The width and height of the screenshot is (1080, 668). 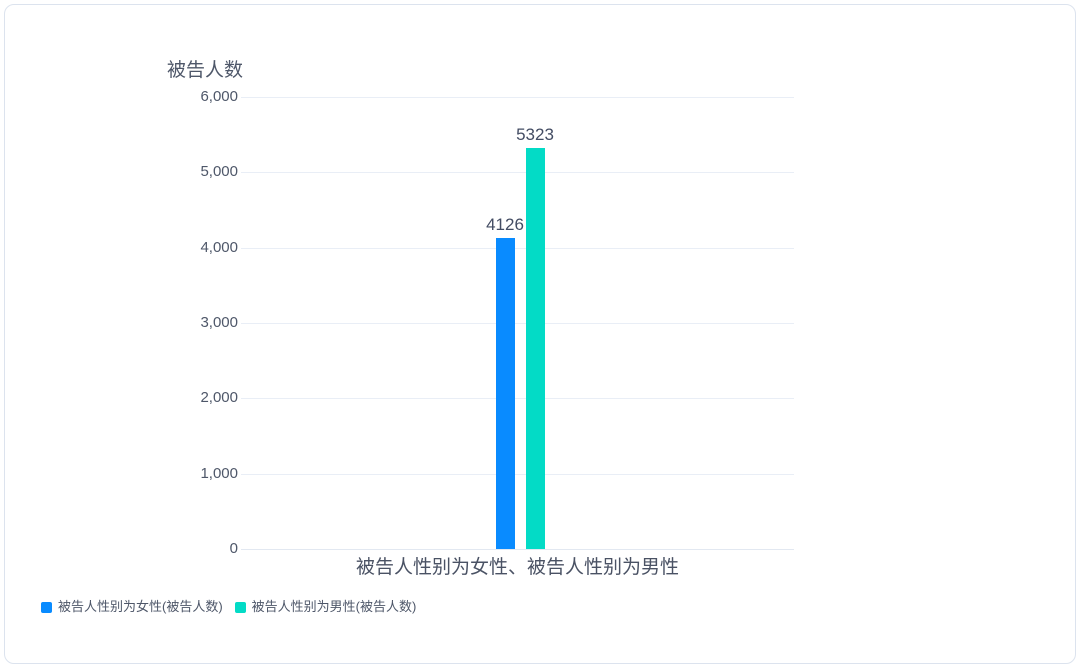 I want to click on legend-item-0: 被告人性别为女性(被告人数), so click(x=132, y=607).